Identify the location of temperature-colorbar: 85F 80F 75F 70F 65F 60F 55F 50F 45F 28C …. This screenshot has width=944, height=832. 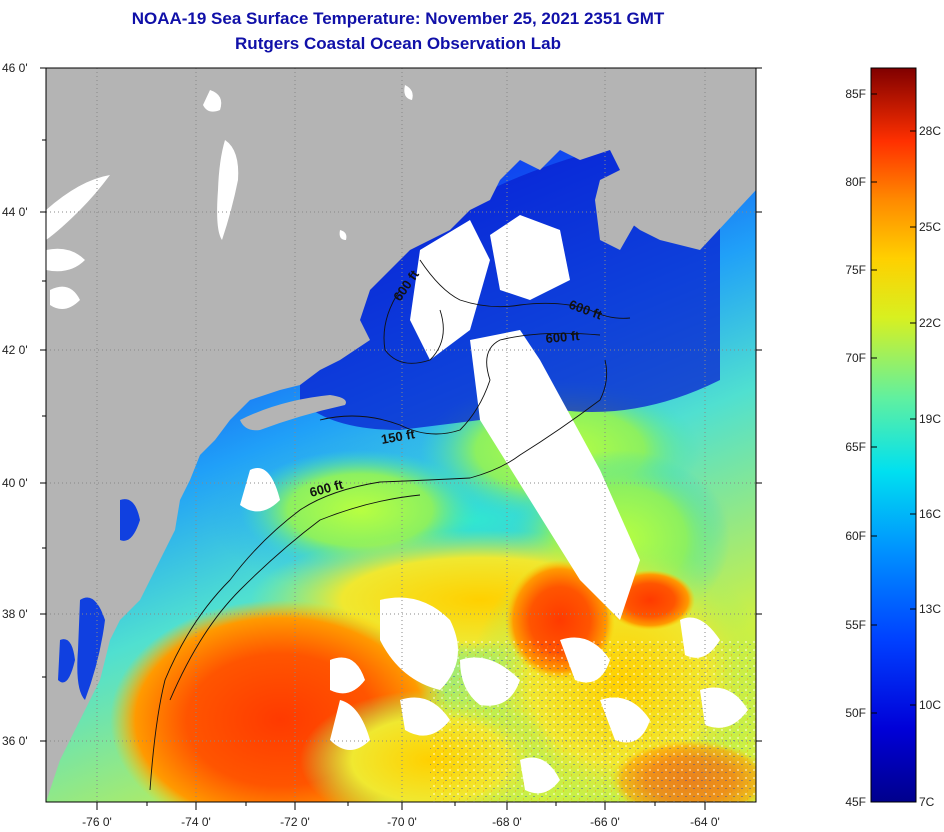
(893, 438).